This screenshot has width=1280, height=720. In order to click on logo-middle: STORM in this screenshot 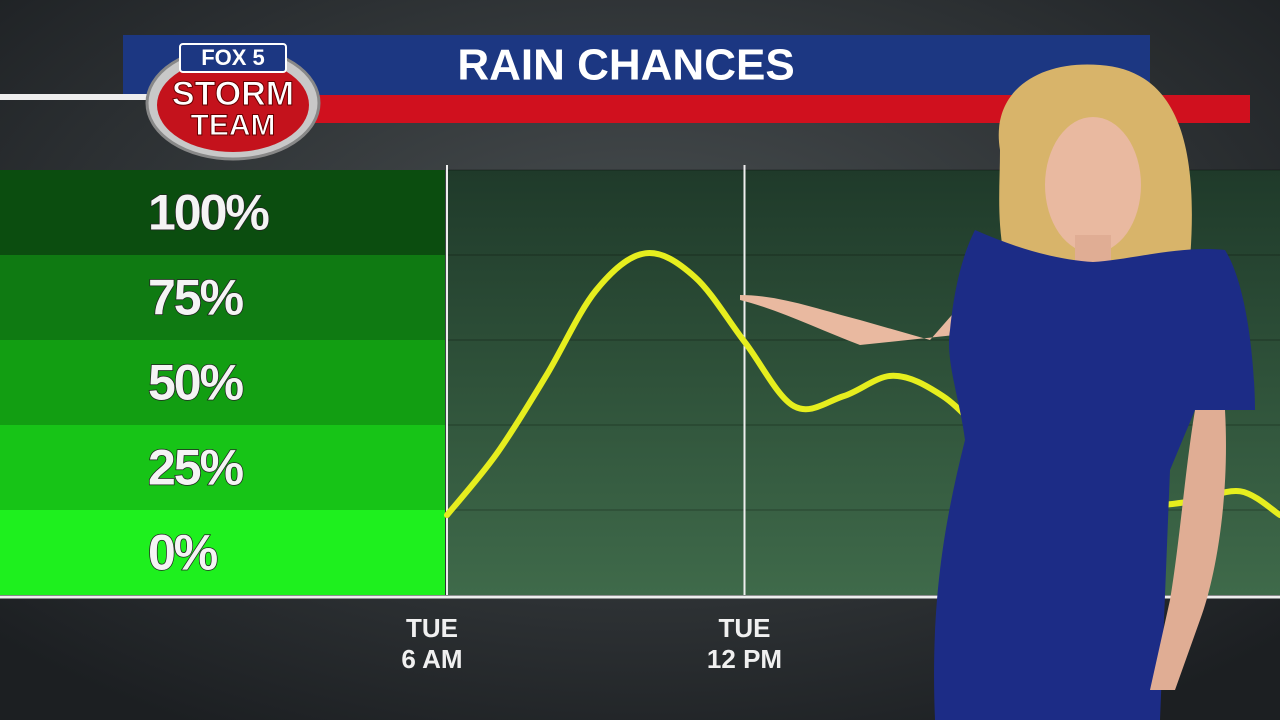, I will do `click(233, 94)`.